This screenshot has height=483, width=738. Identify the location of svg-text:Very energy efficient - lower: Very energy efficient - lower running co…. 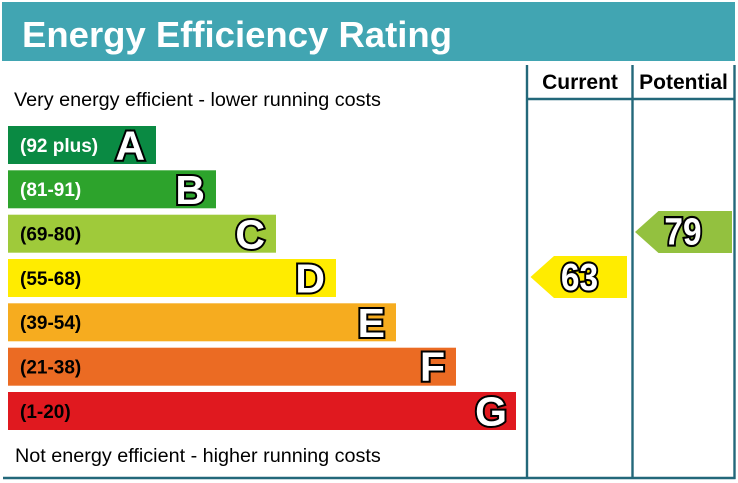
(197, 100).